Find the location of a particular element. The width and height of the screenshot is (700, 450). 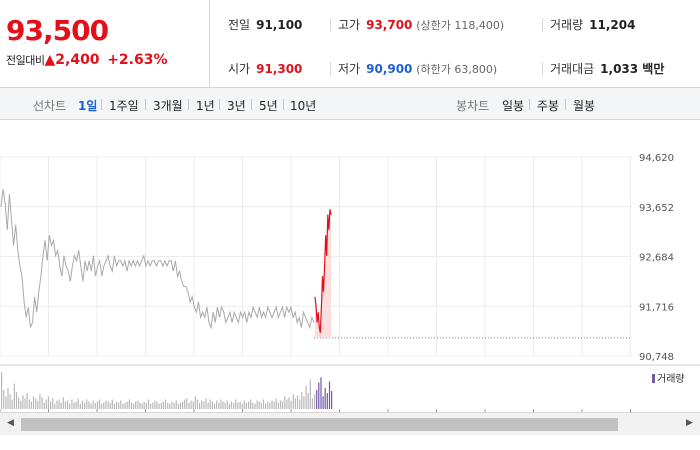

high-value: 93,700 is located at coordinates (389, 25).